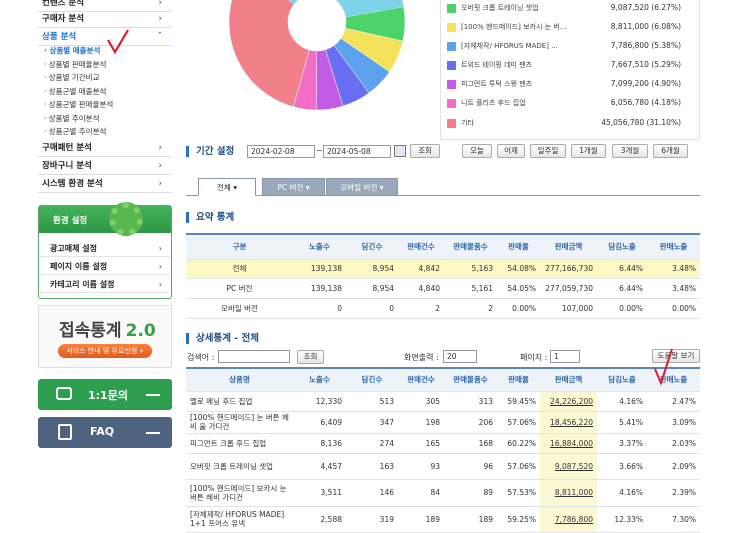  I want to click on table-cell: 206, so click(470, 422).